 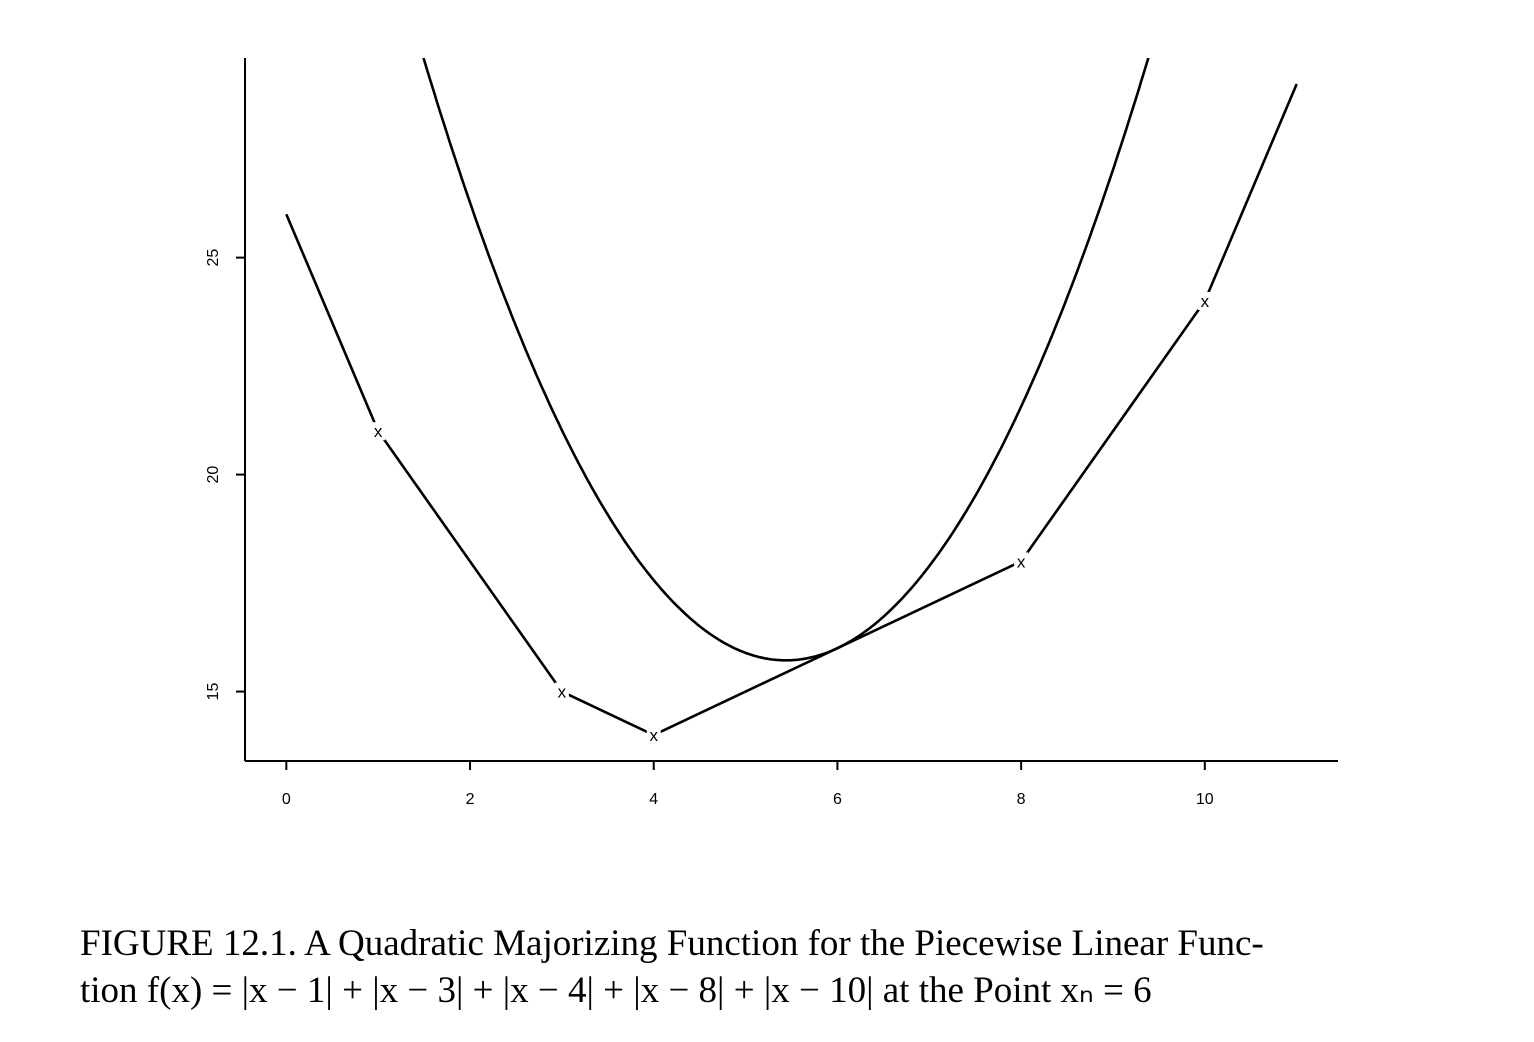 What do you see at coordinates (286, 799) in the screenshot?
I see `x-tick-label: 0` at bounding box center [286, 799].